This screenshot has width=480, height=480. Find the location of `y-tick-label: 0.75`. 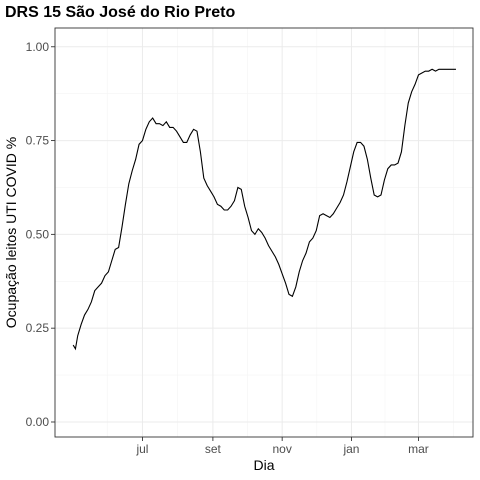

y-tick-label: 0.75 is located at coordinates (38, 141).